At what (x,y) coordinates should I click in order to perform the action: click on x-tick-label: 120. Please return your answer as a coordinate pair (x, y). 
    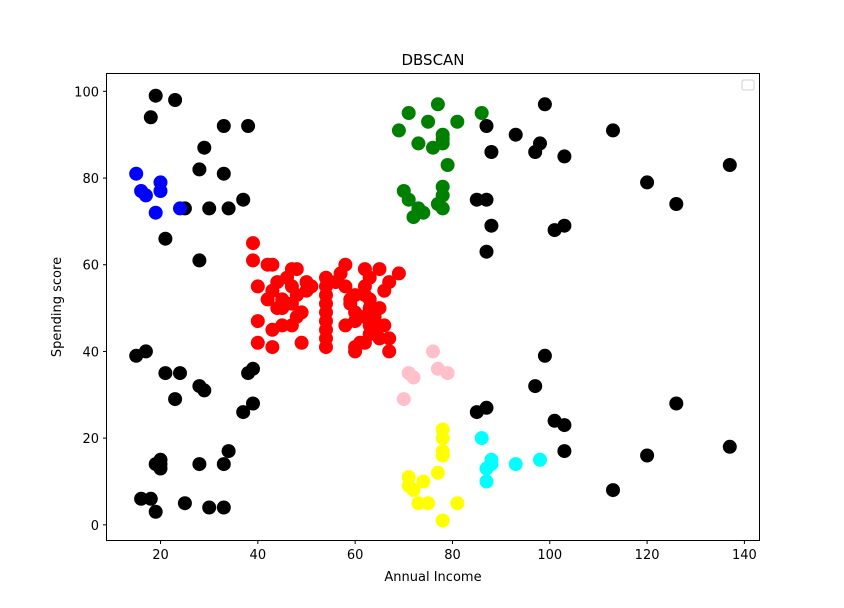
    Looking at the image, I should click on (647, 555).